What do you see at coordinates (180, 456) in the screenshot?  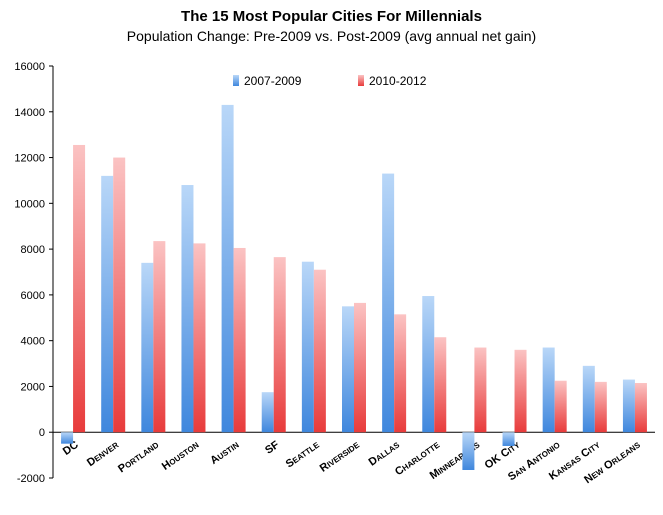 I see `x-tick-label: Houston` at bounding box center [180, 456].